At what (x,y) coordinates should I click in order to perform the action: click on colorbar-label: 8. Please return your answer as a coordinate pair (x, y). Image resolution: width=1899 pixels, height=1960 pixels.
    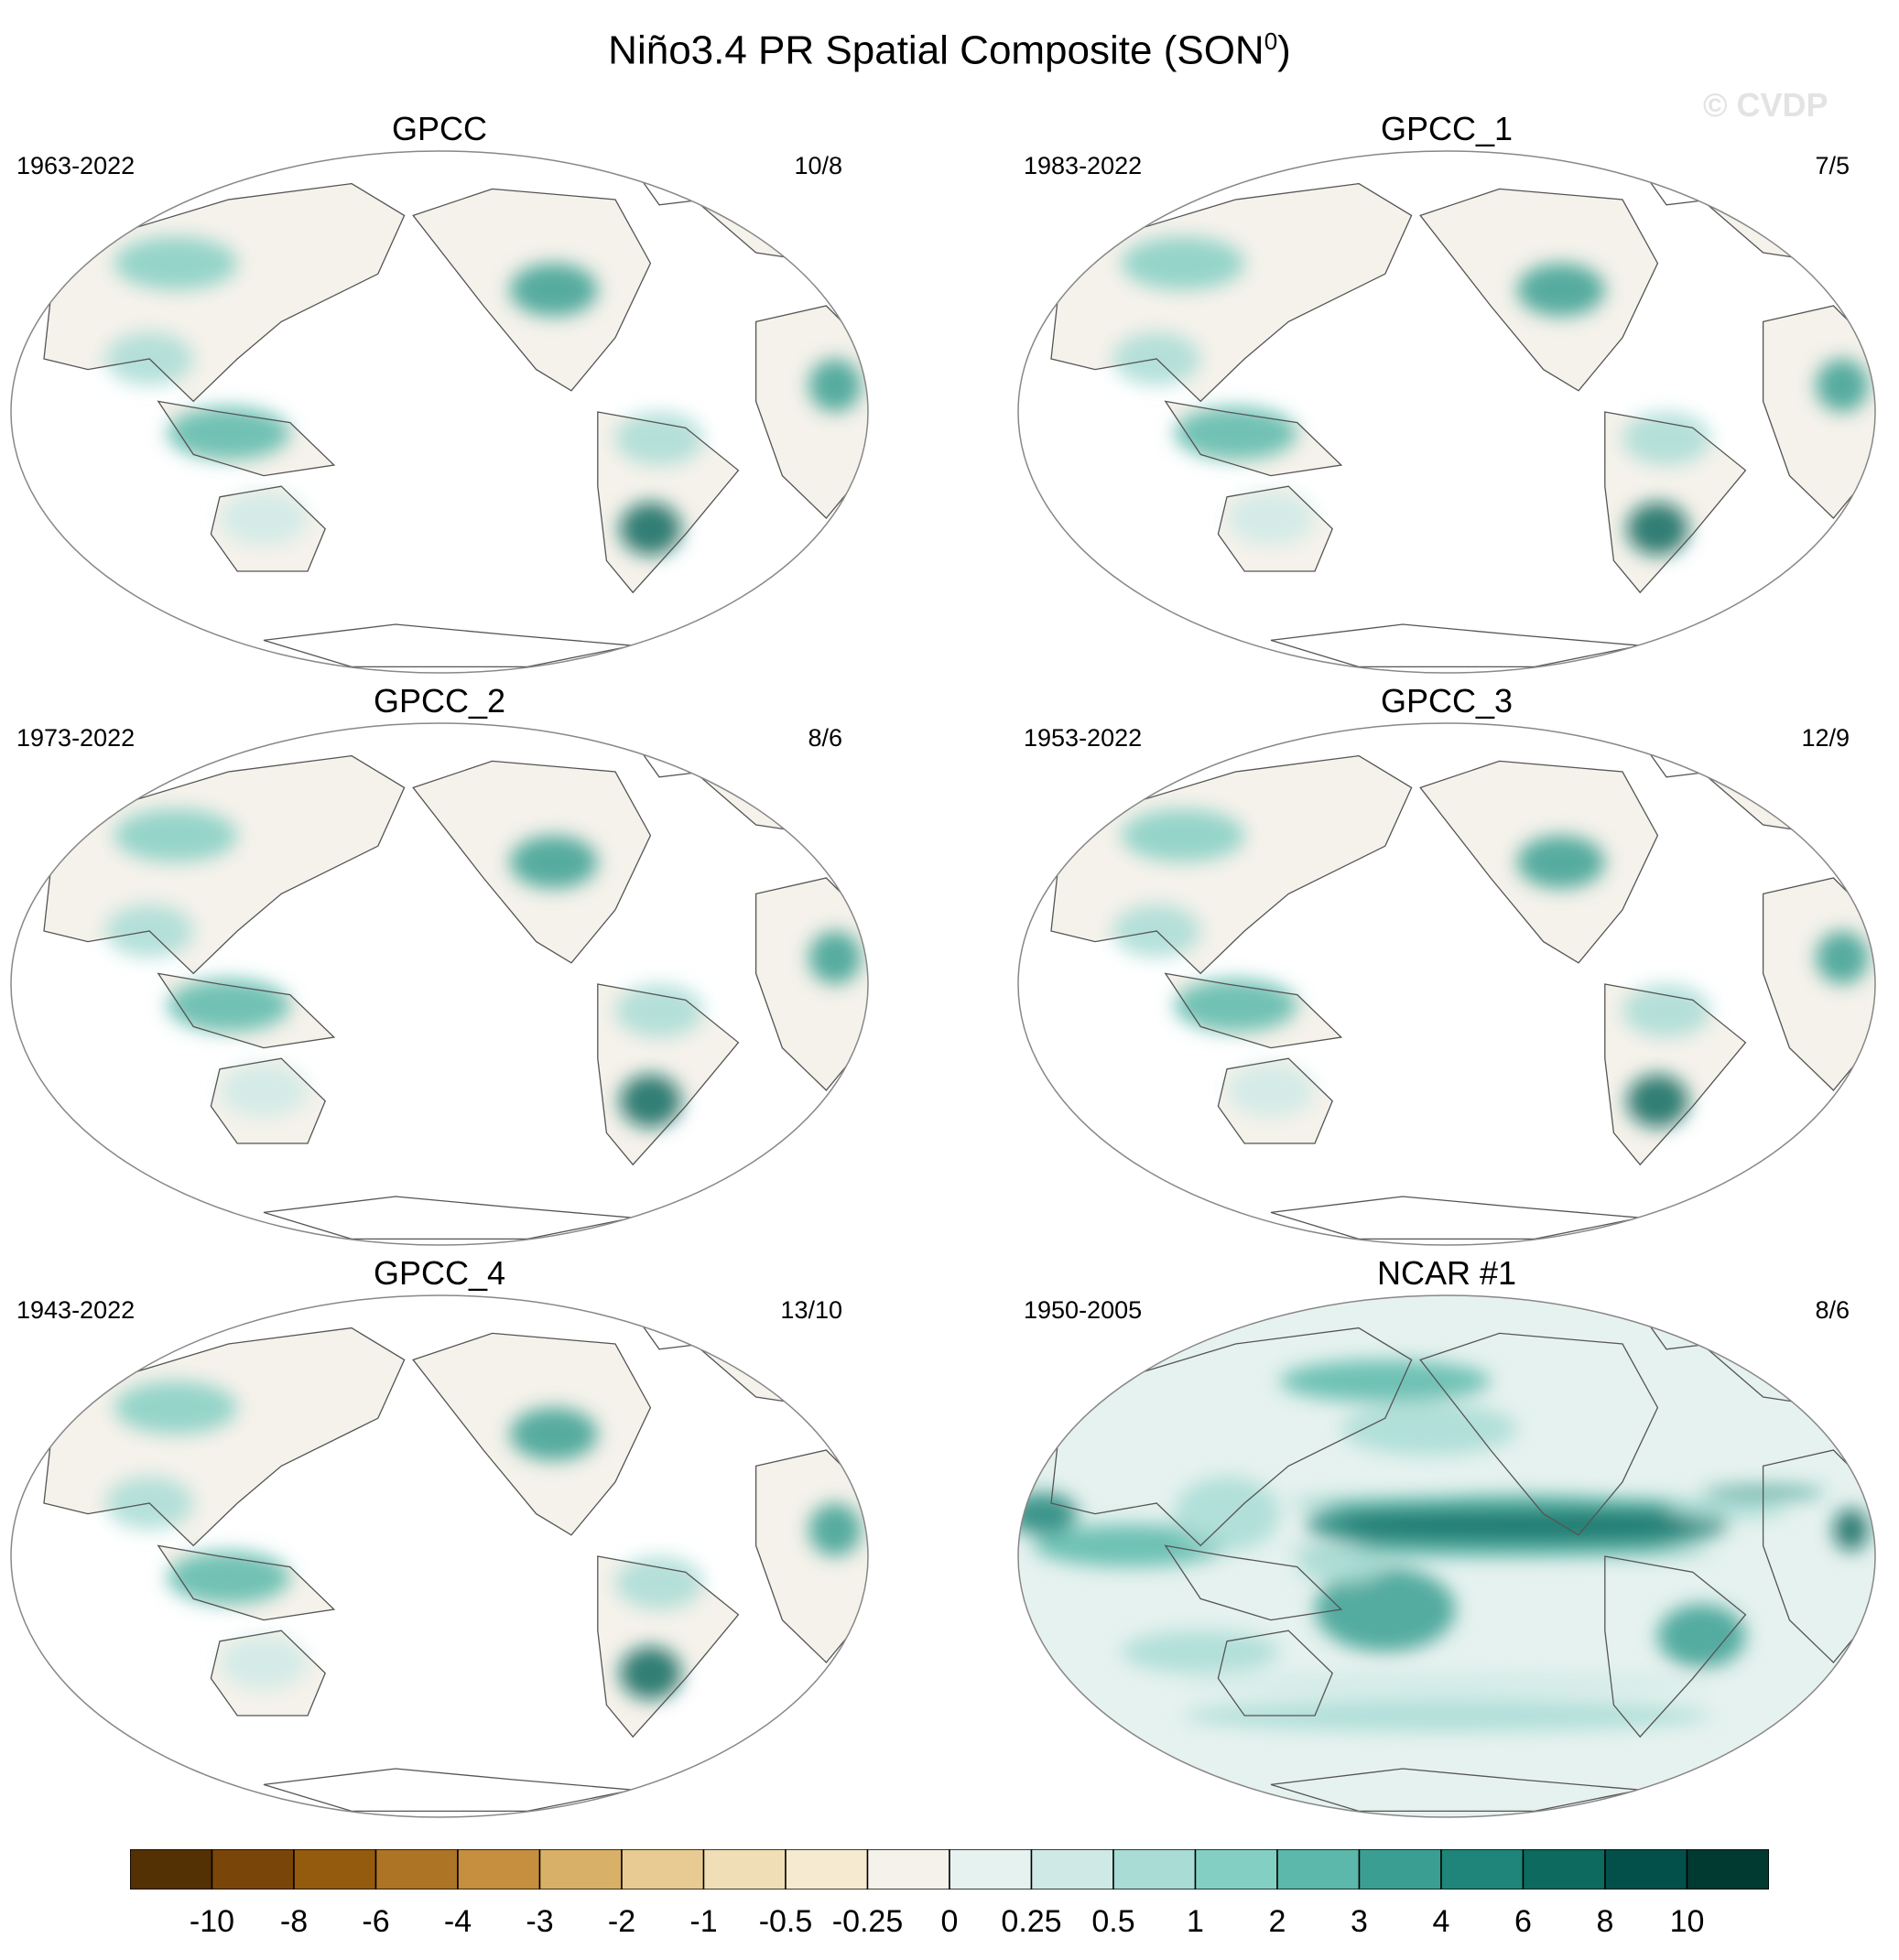
    Looking at the image, I should click on (1605, 1921).